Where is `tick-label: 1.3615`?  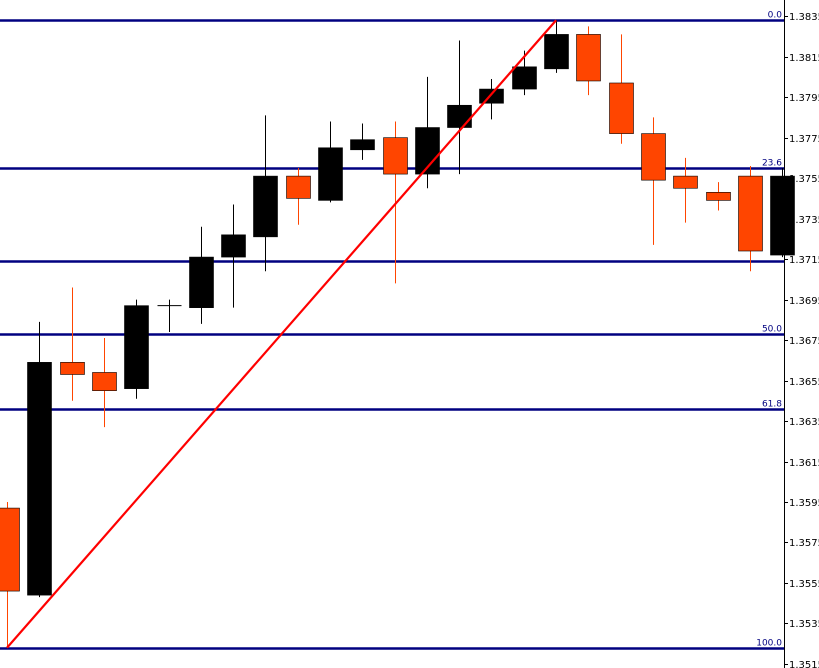
tick-label: 1.3615 is located at coordinates (804, 463).